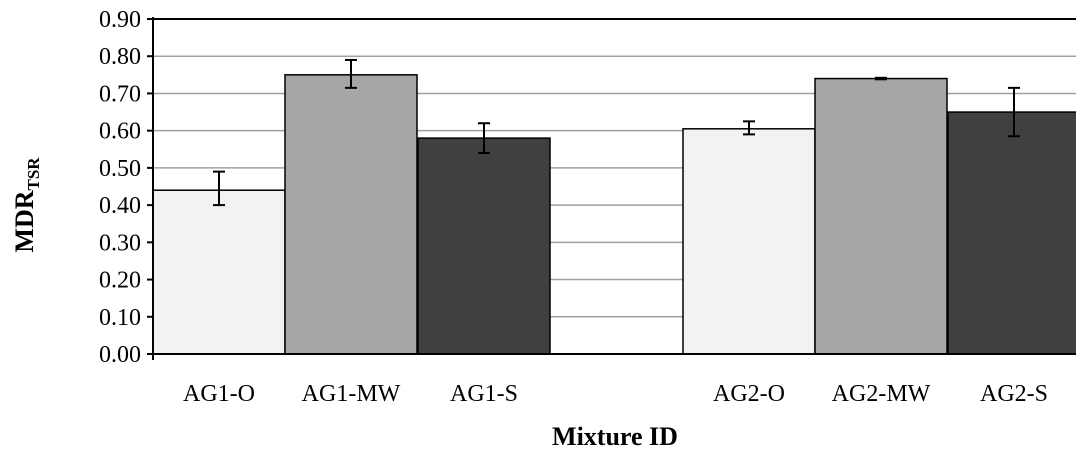  I want to click on x-axis-title: Mixture ID, so click(615, 436).